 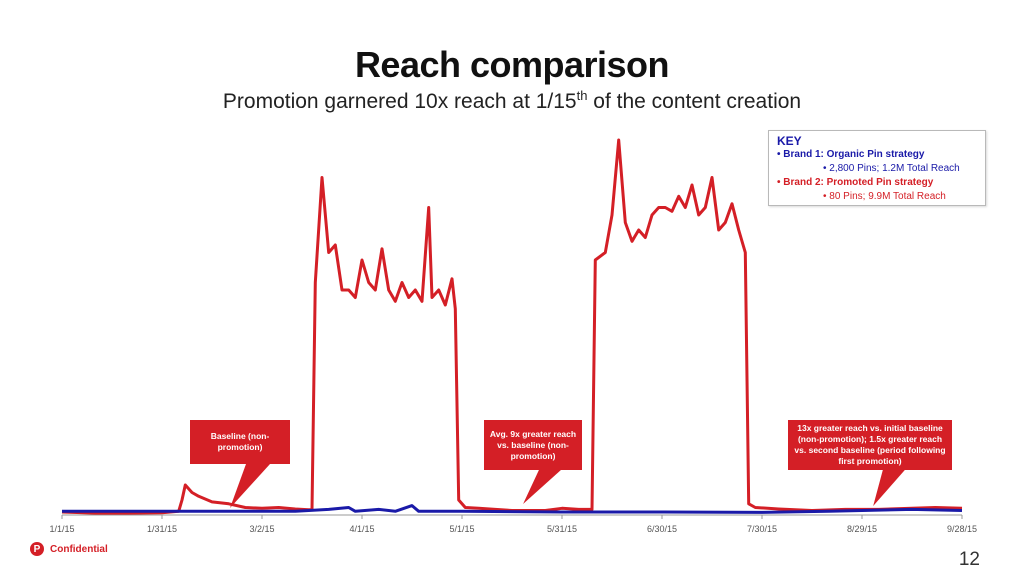 What do you see at coordinates (79, 549) in the screenshot?
I see `confidential-label: Confidential` at bounding box center [79, 549].